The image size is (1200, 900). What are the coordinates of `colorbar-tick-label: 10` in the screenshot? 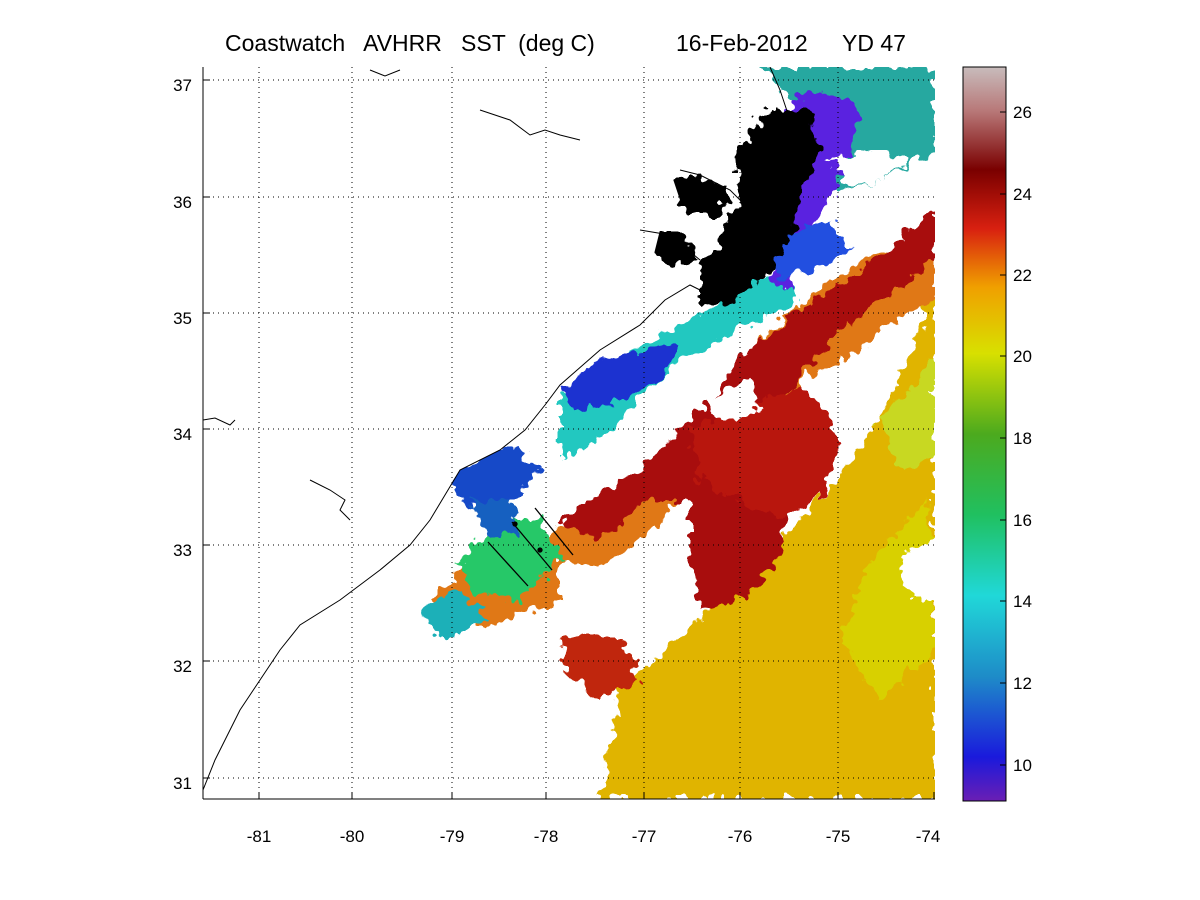 It's located at (1022, 765).